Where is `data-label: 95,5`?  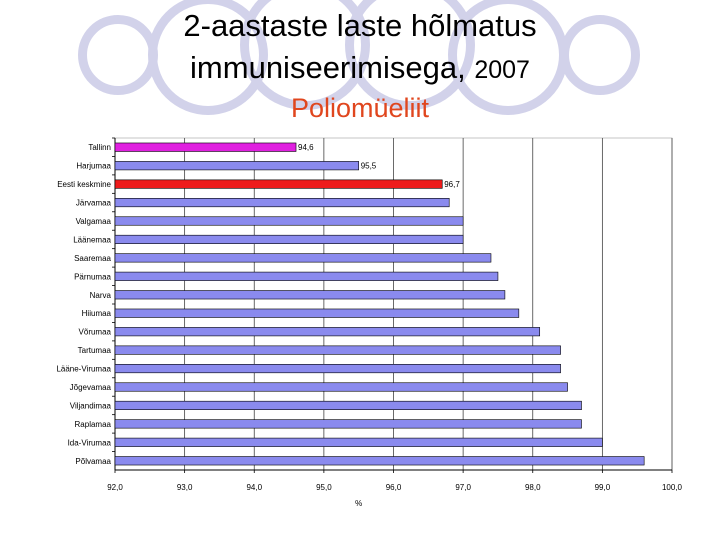
data-label: 95,5 is located at coordinates (369, 166).